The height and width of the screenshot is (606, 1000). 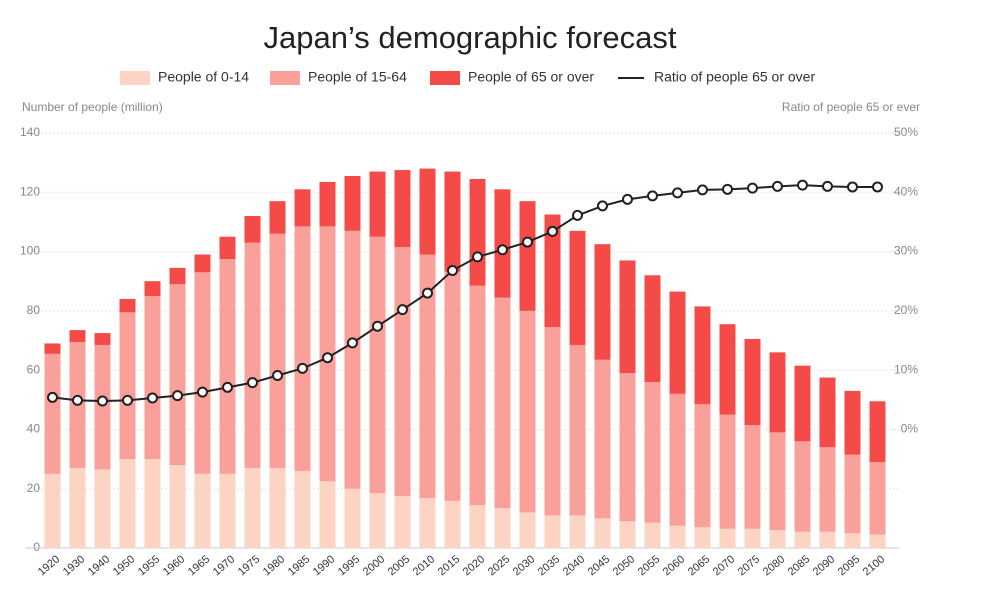 I want to click on y2-tick-label: 20%, so click(x=906, y=310).